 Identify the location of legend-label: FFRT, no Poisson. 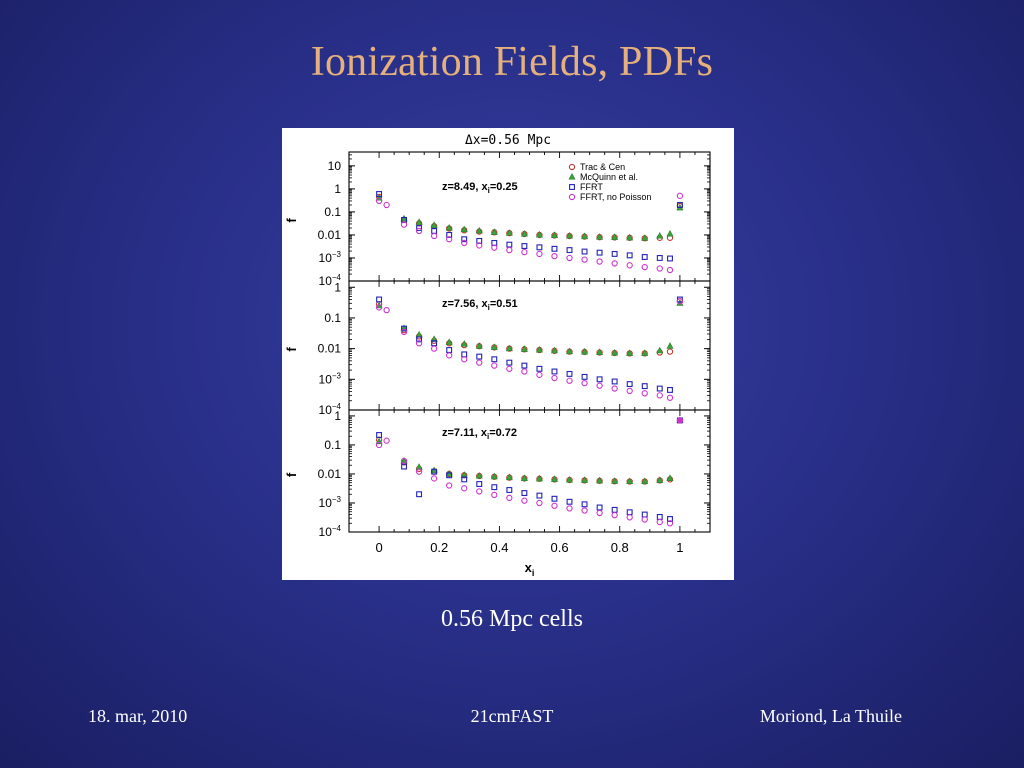
(615, 197).